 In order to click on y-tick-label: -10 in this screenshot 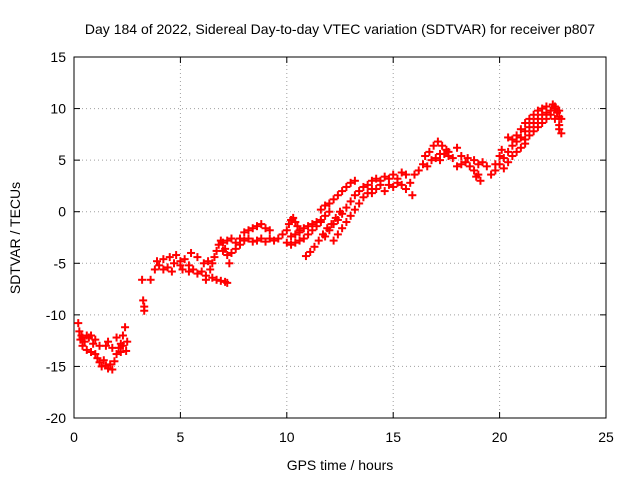, I will do `click(56, 315)`.